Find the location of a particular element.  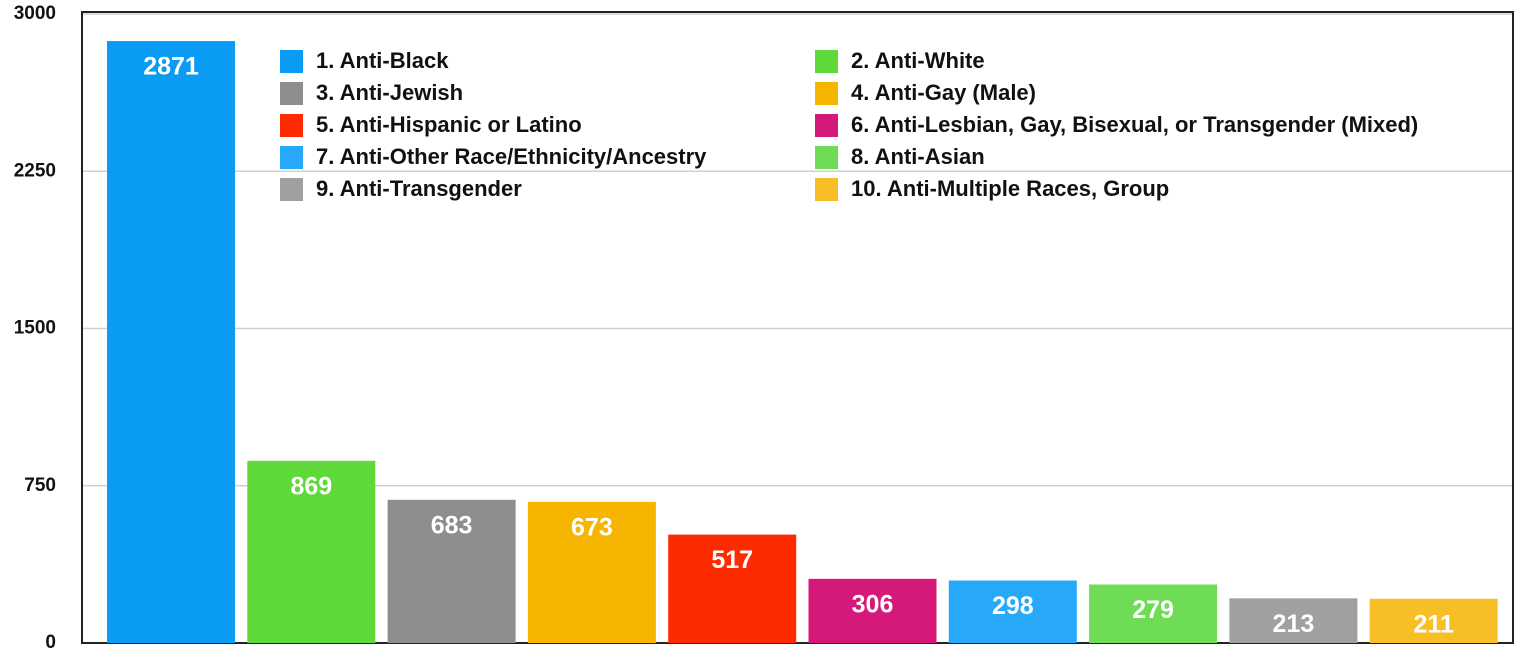

legend-label: 8. Anti-Asian is located at coordinates (918, 156).